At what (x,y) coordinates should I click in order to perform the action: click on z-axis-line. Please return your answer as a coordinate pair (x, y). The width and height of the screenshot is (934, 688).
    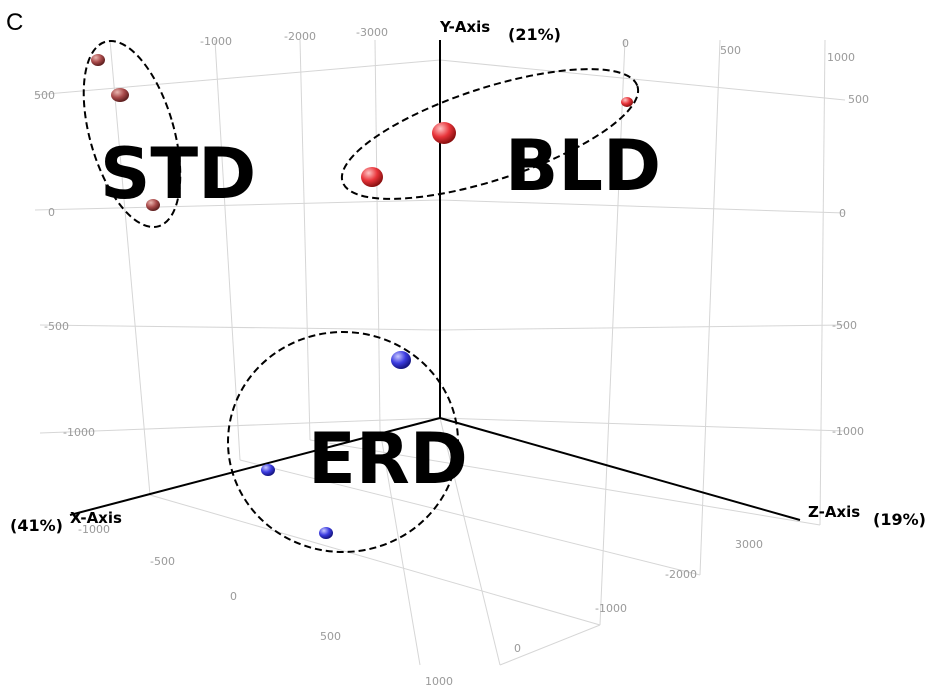
    Looking at the image, I should click on (620, 469).